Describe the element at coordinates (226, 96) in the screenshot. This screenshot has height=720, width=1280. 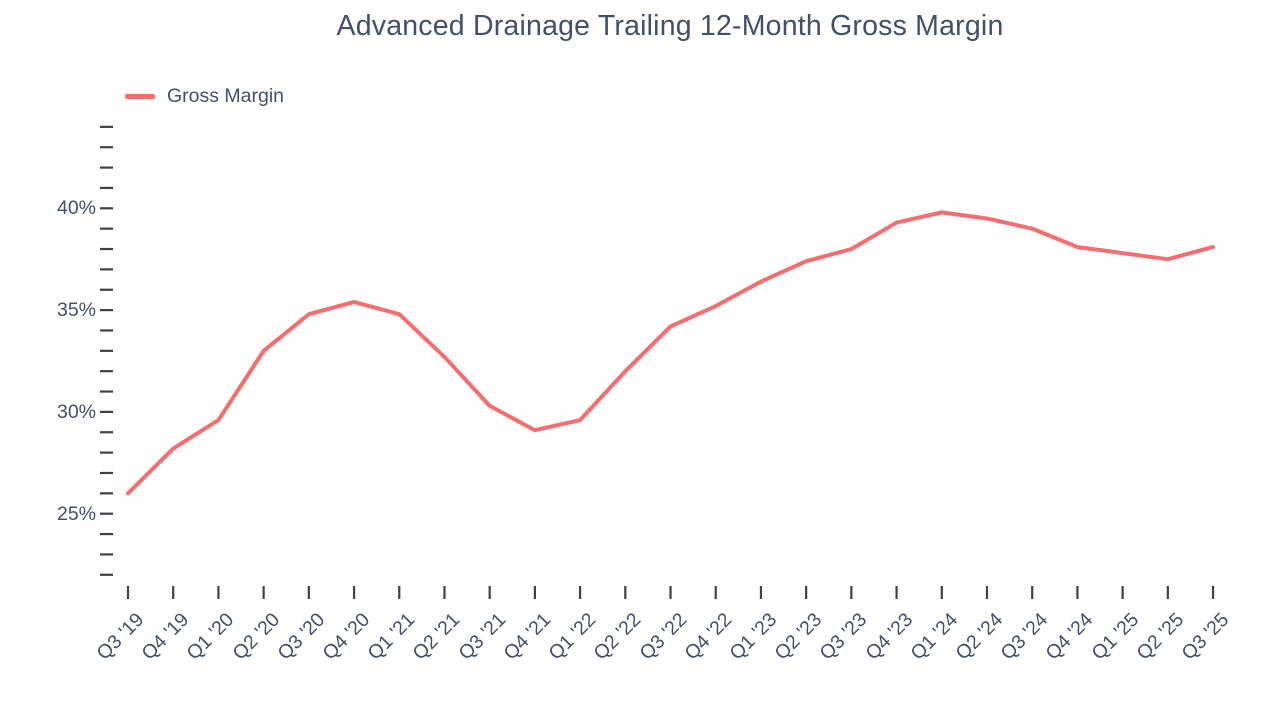
I see `legend-label: Gross Margin` at that location.